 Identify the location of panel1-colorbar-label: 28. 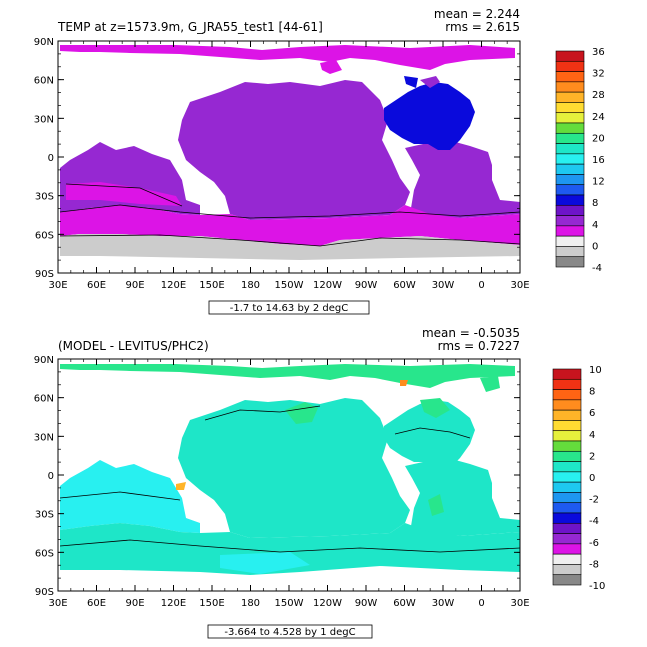
(598, 95).